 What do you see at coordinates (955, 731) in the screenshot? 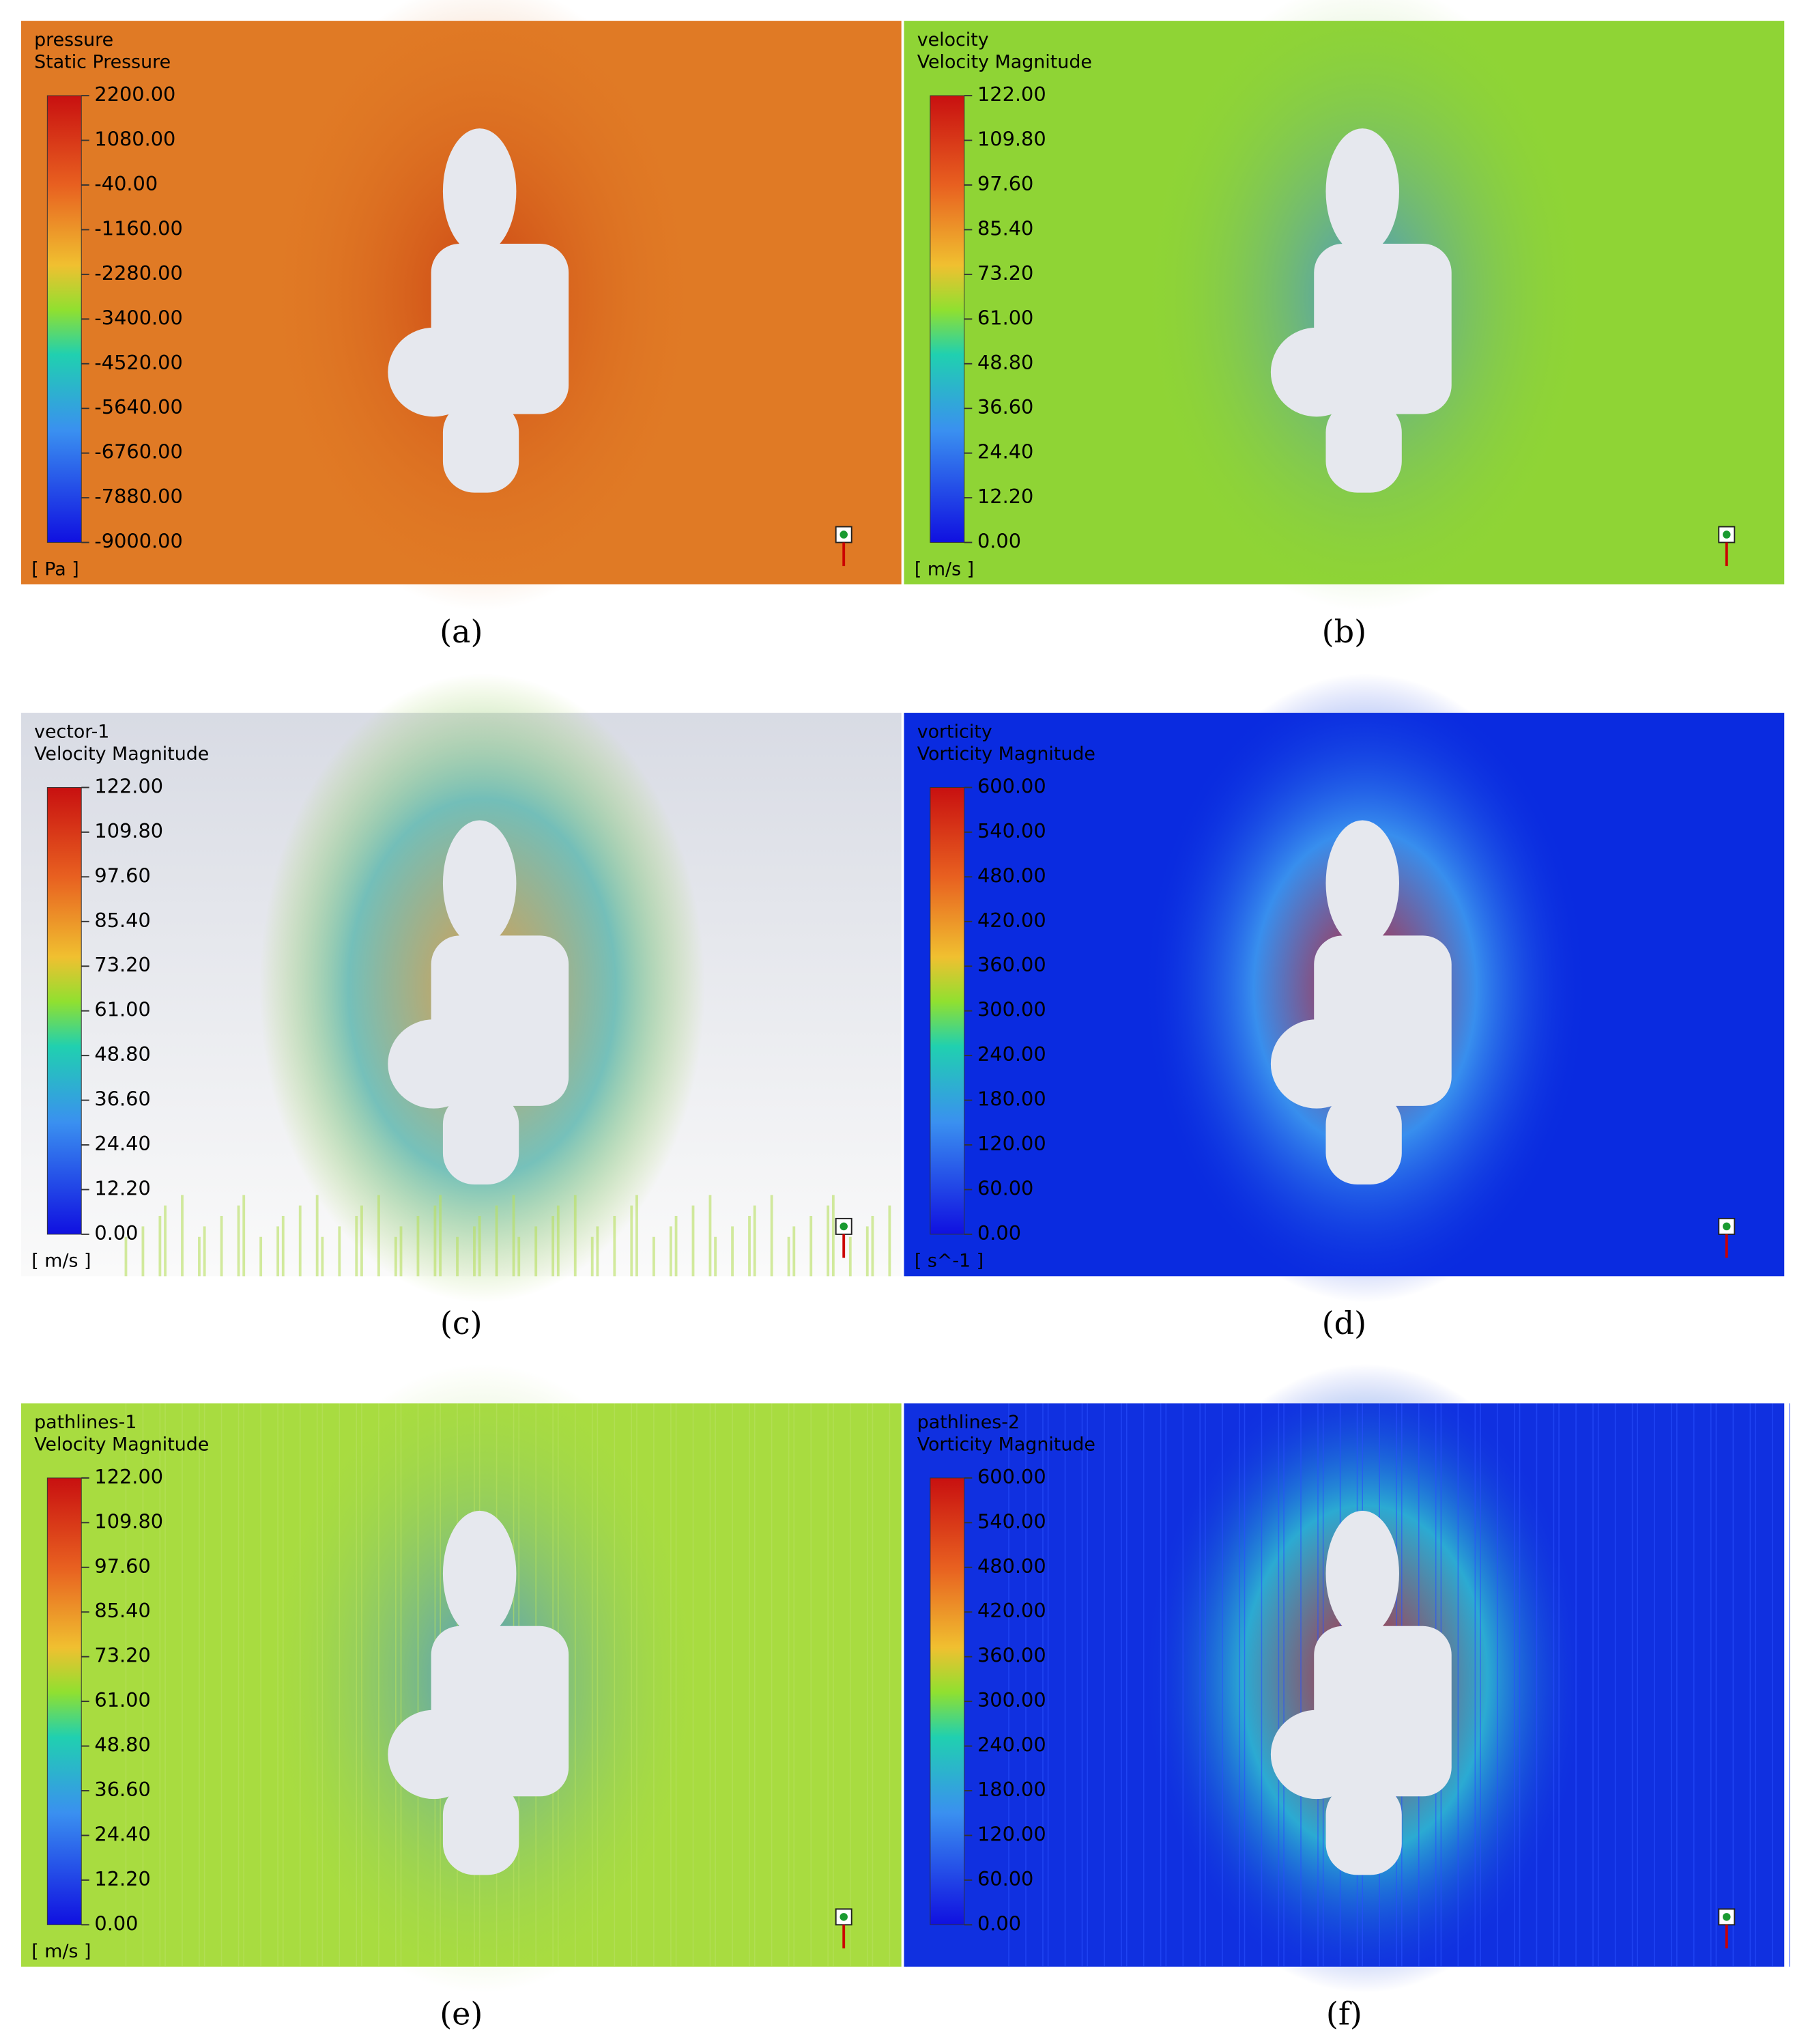
I see `legend-title: vorticity` at bounding box center [955, 731].